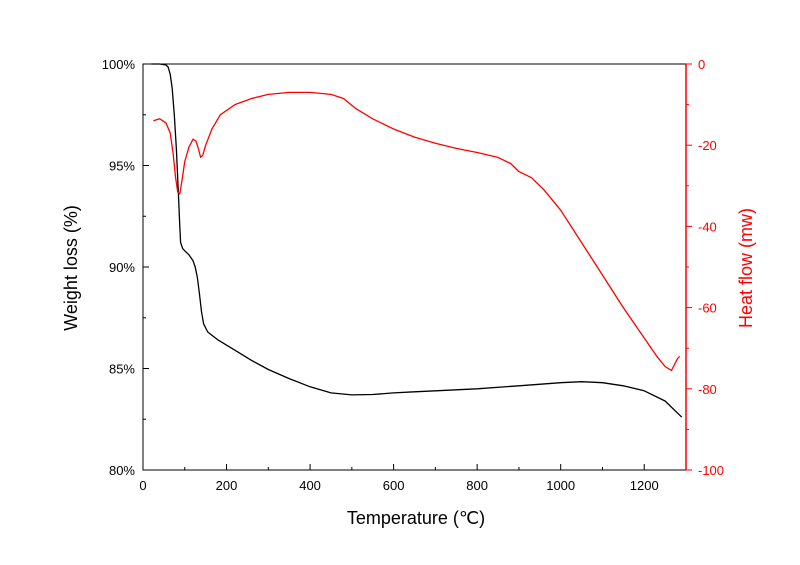 The height and width of the screenshot is (565, 800). What do you see at coordinates (71, 268) in the screenshot?
I see `y-axis-left-title: Weight loss (%)` at bounding box center [71, 268].